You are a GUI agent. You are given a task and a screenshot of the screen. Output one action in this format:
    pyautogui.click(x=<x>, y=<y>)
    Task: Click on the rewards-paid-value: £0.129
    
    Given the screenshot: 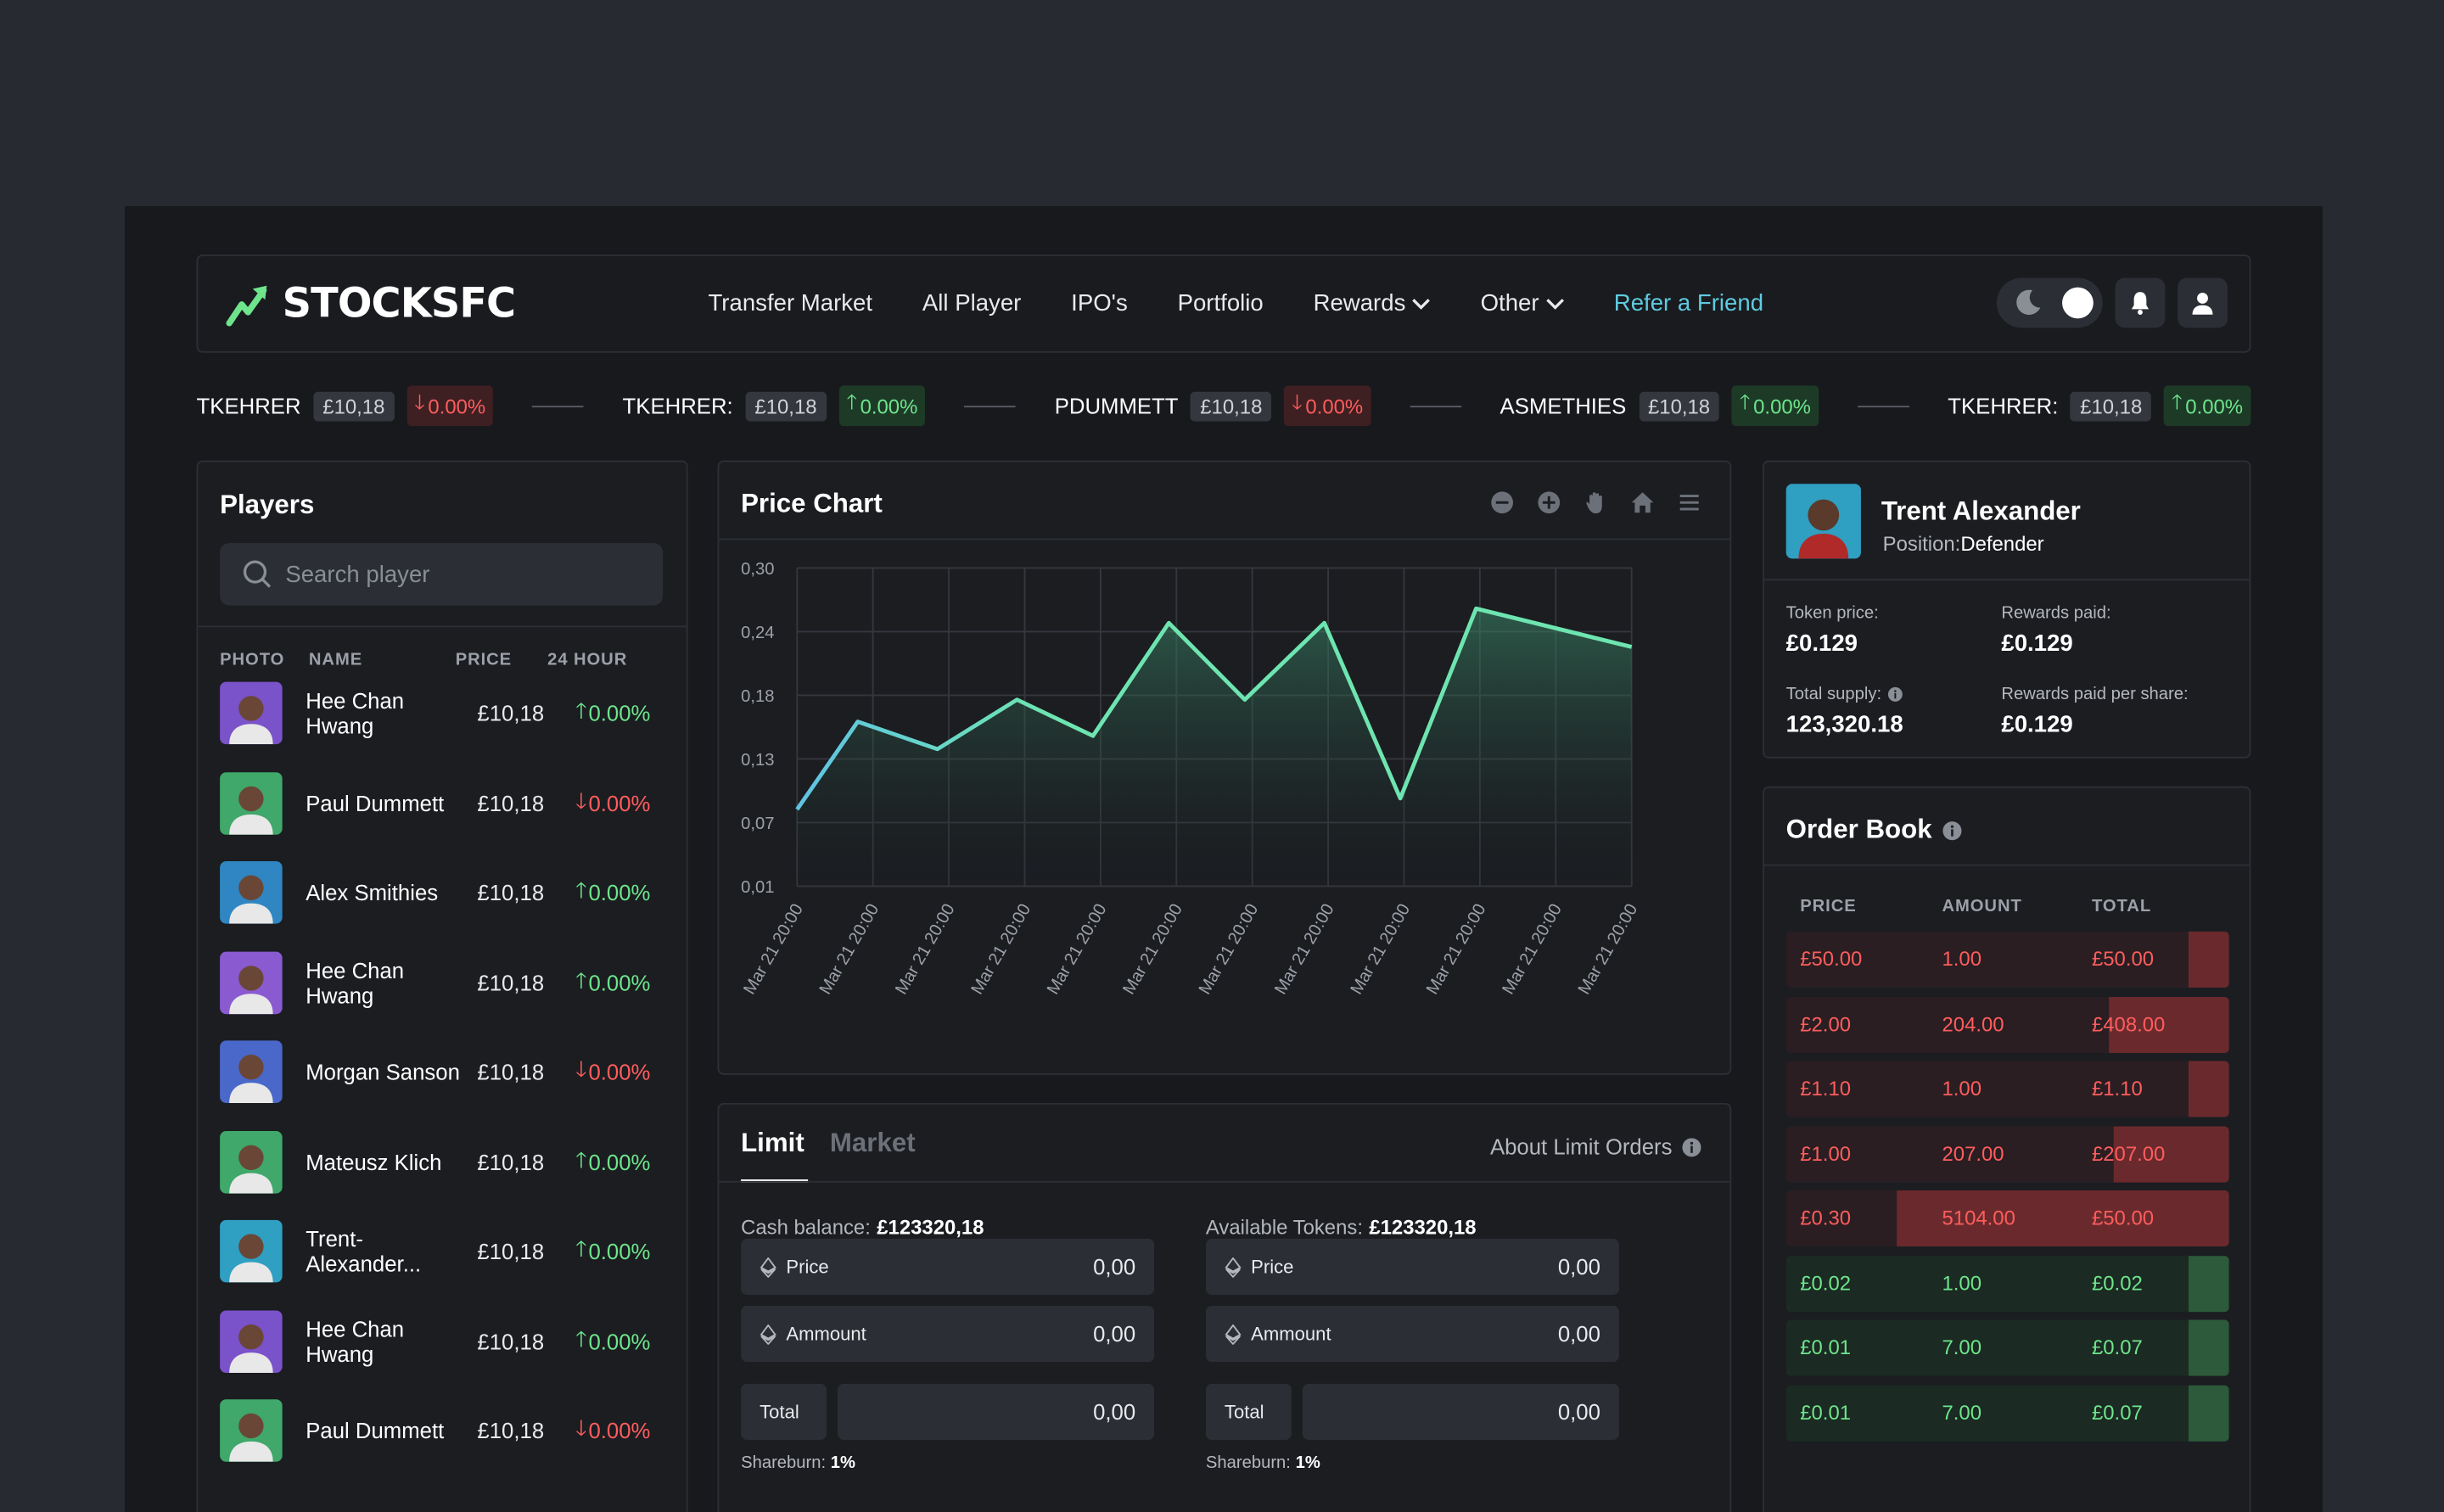 What is the action you would take?
    pyautogui.click(x=2037, y=644)
    